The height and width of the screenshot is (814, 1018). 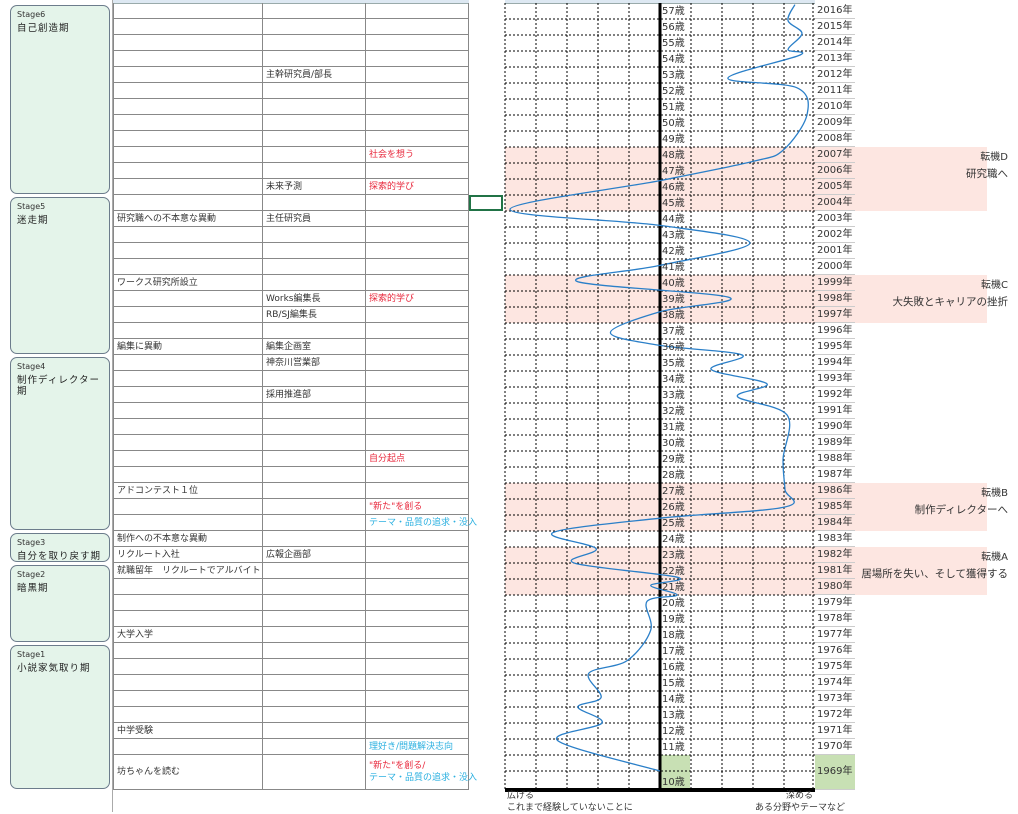 What do you see at coordinates (835, 331) in the screenshot?
I see `year-label: 1996年` at bounding box center [835, 331].